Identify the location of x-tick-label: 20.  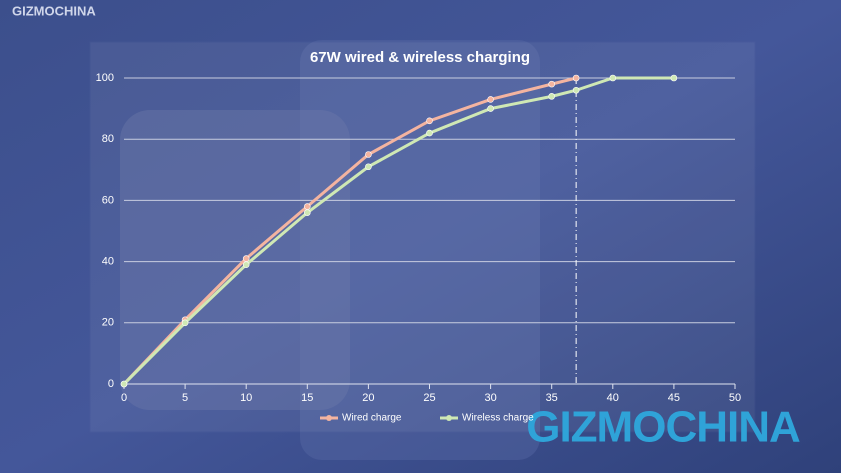
(368, 398).